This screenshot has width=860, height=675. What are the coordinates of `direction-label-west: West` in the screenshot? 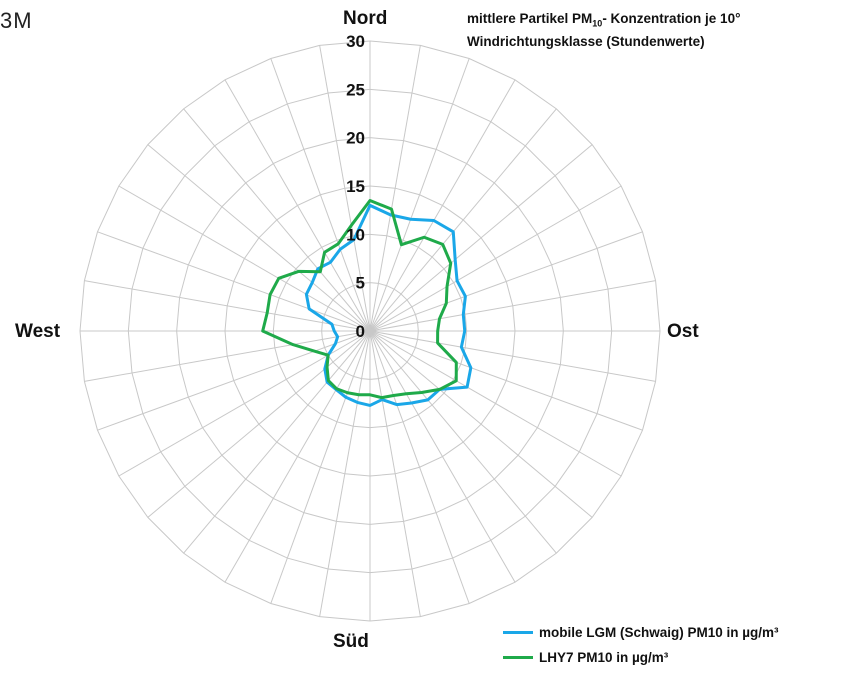 It's located at (38, 331).